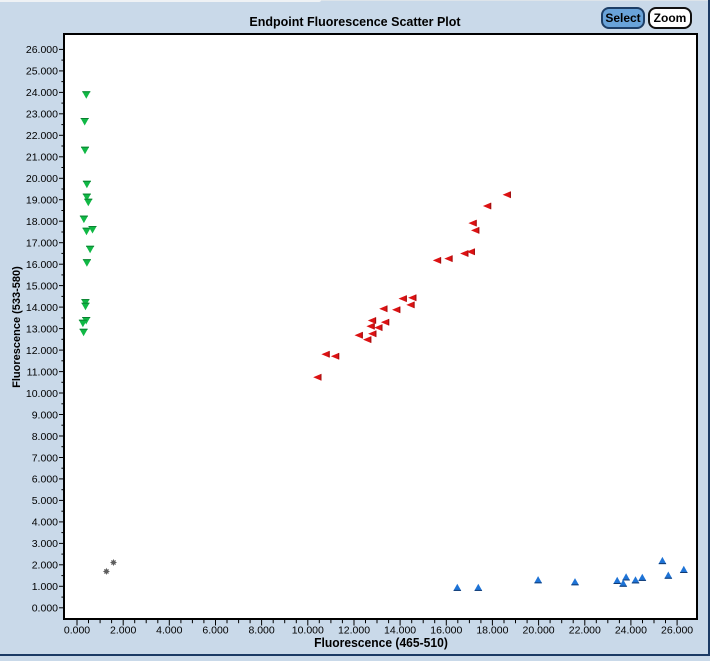 This screenshot has height=661, width=710. Describe the element at coordinates (45, 415) in the screenshot. I see `svg-text: 9.000` at that location.